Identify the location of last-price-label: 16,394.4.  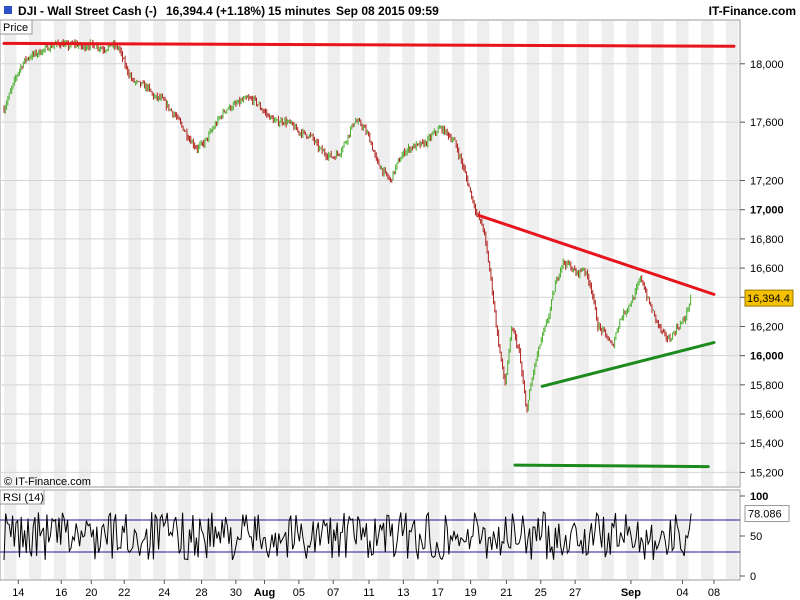
(768, 299).